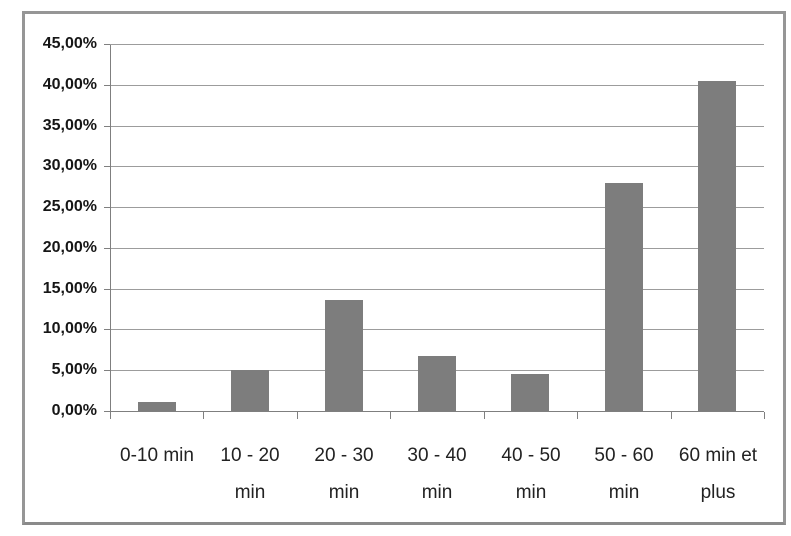 The height and width of the screenshot is (536, 791). I want to click on x-axis-tick-label: 40 - 50 min, so click(531, 474).